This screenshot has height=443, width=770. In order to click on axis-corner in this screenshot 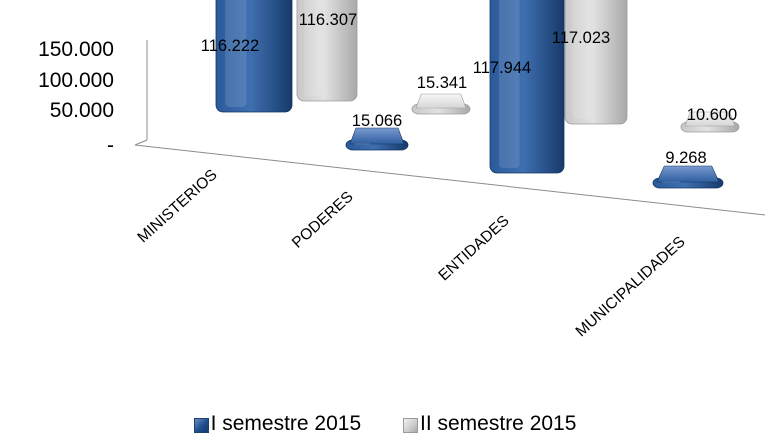, I will do `click(141, 142)`.